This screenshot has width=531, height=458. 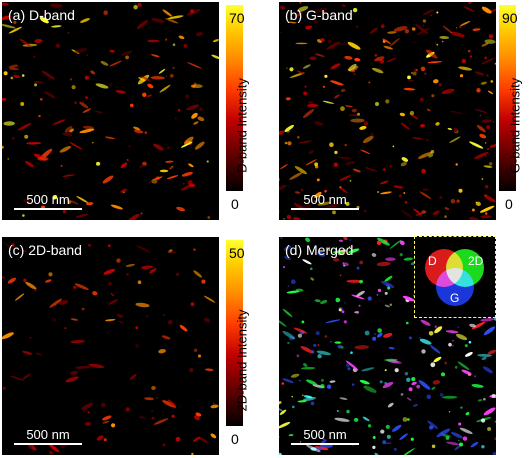 I want to click on scale-bar: 500 nm, so click(x=48, y=201).